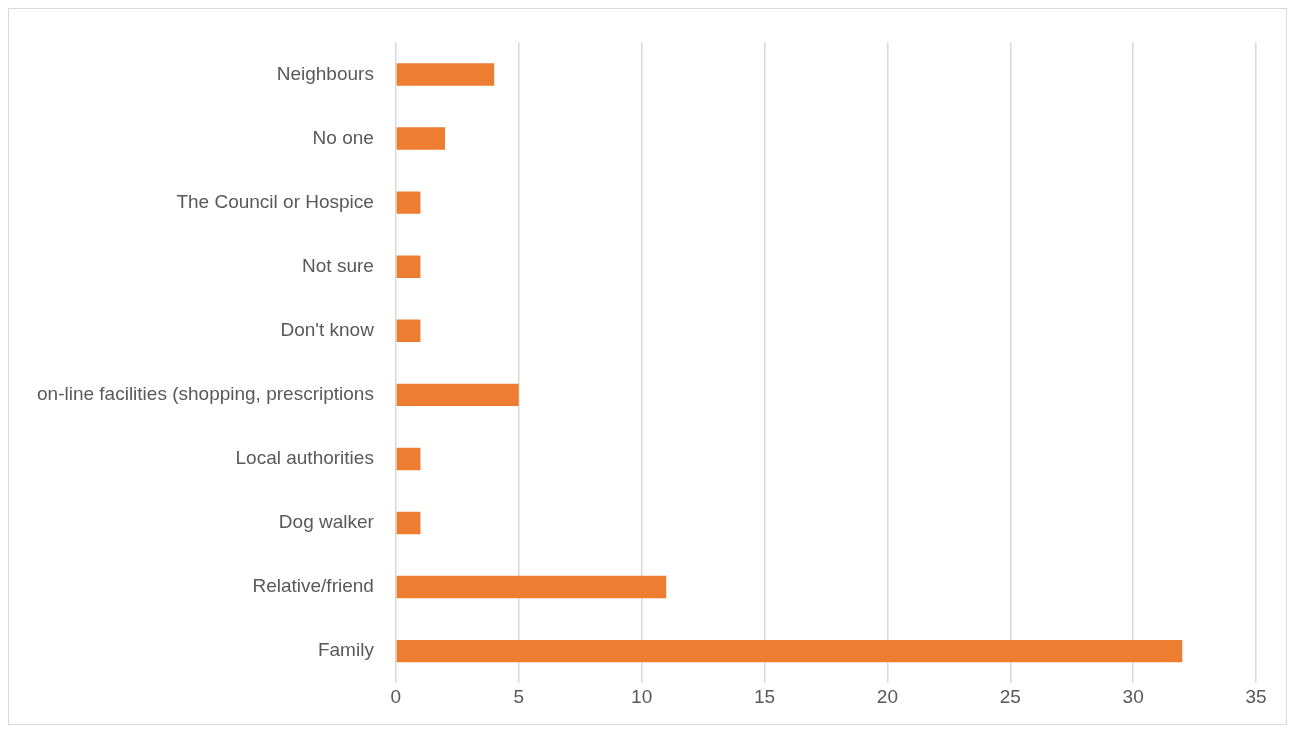  Describe the element at coordinates (205, 394) in the screenshot. I see `y-tick-label: on-line facilities (shopping, prescriptions` at that location.